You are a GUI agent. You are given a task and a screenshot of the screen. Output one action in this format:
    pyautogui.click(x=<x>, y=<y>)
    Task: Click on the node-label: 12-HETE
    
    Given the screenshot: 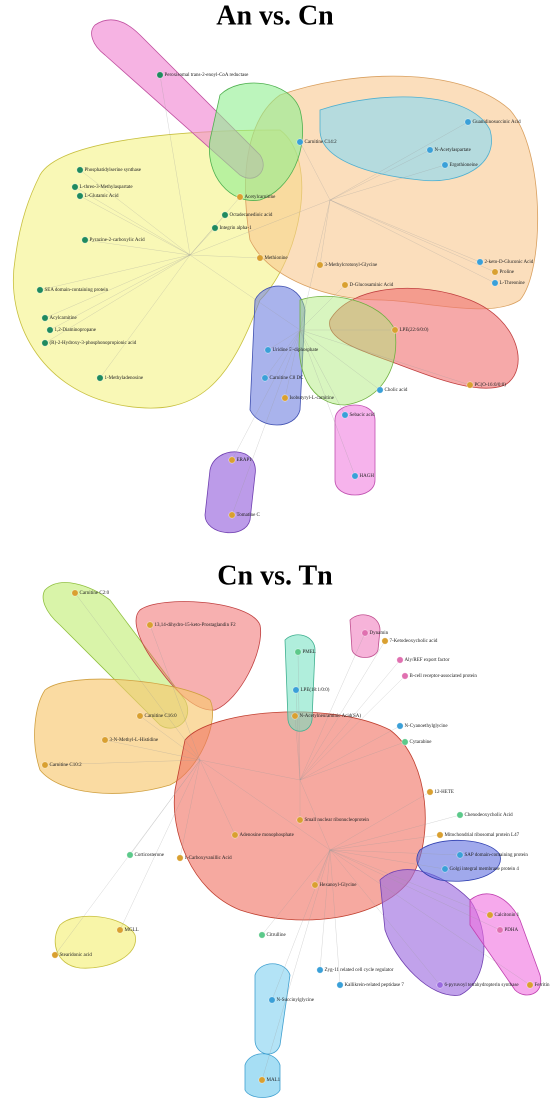 What is the action you would take?
    pyautogui.click(x=444, y=792)
    